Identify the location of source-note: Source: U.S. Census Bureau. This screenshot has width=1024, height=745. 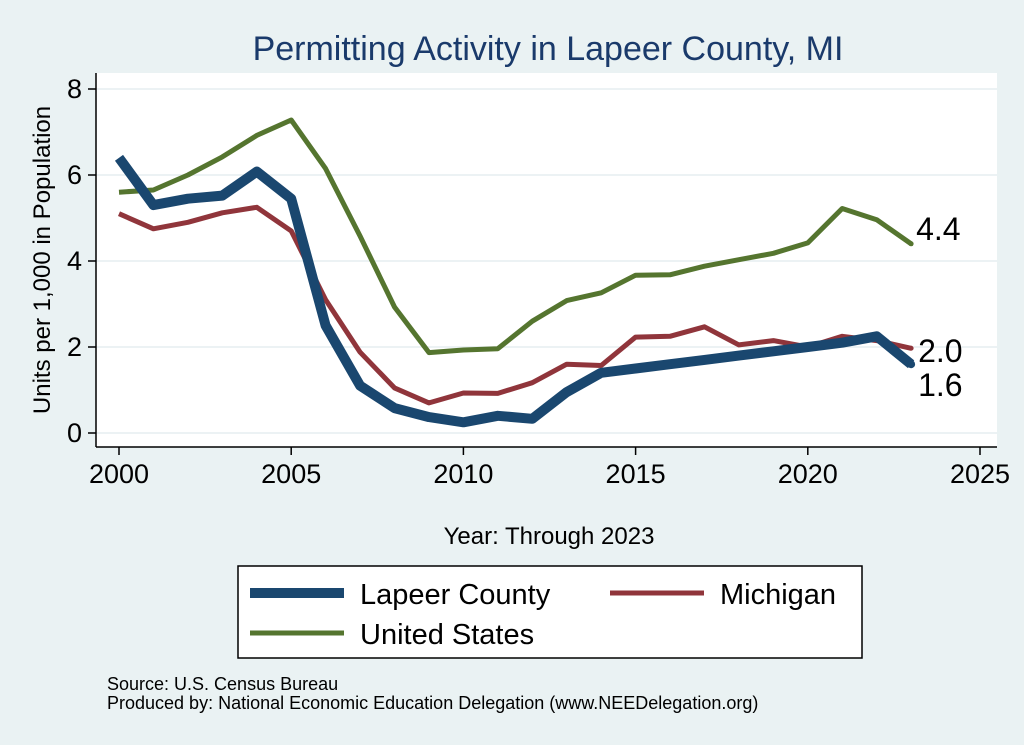
(222, 684).